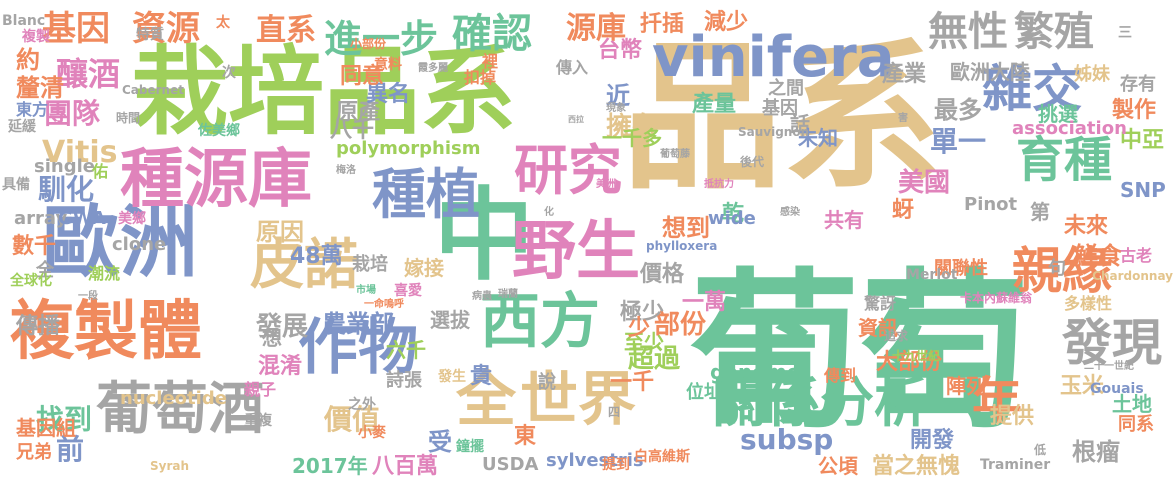  Describe the element at coordinates (324, 92) in the screenshot. I see `cloud-word: 栽培品系` at that location.